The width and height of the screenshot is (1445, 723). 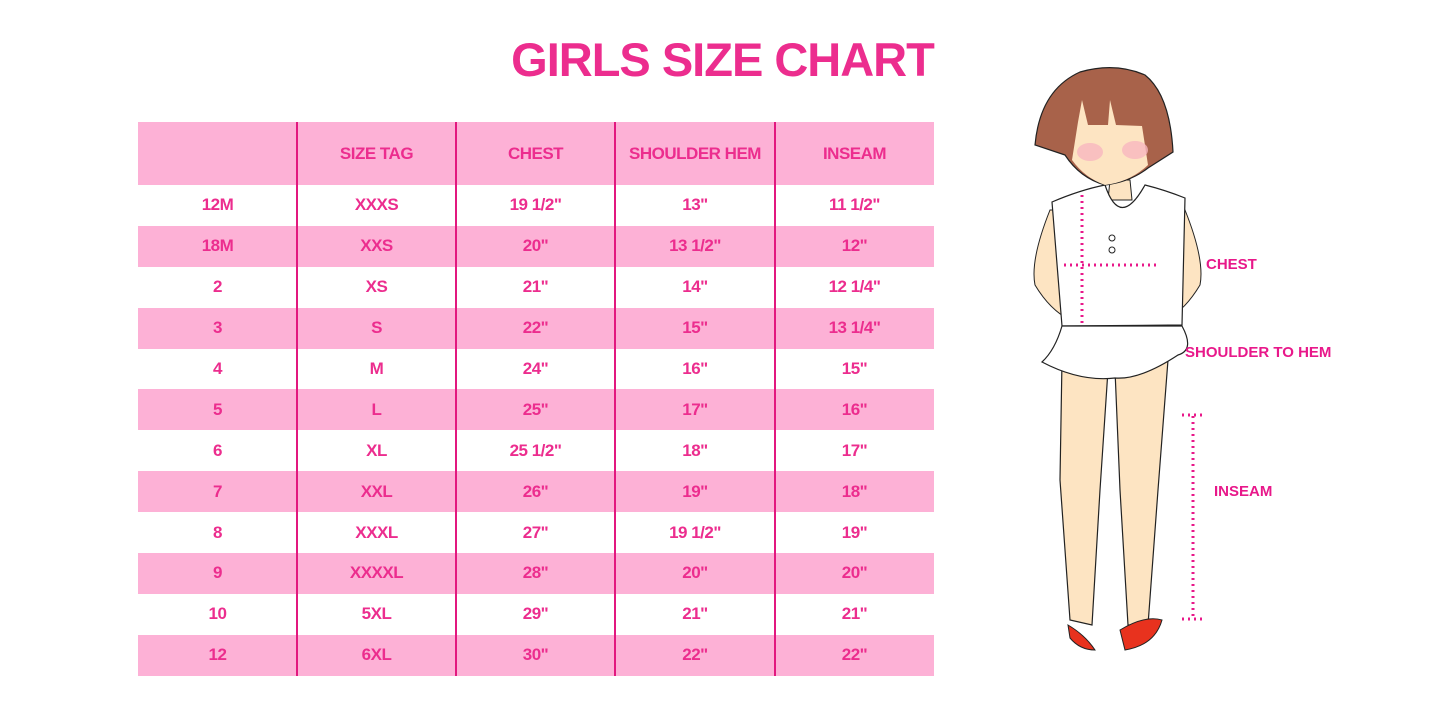 I want to click on girl-figure-drawing, so click(x=1117, y=359).